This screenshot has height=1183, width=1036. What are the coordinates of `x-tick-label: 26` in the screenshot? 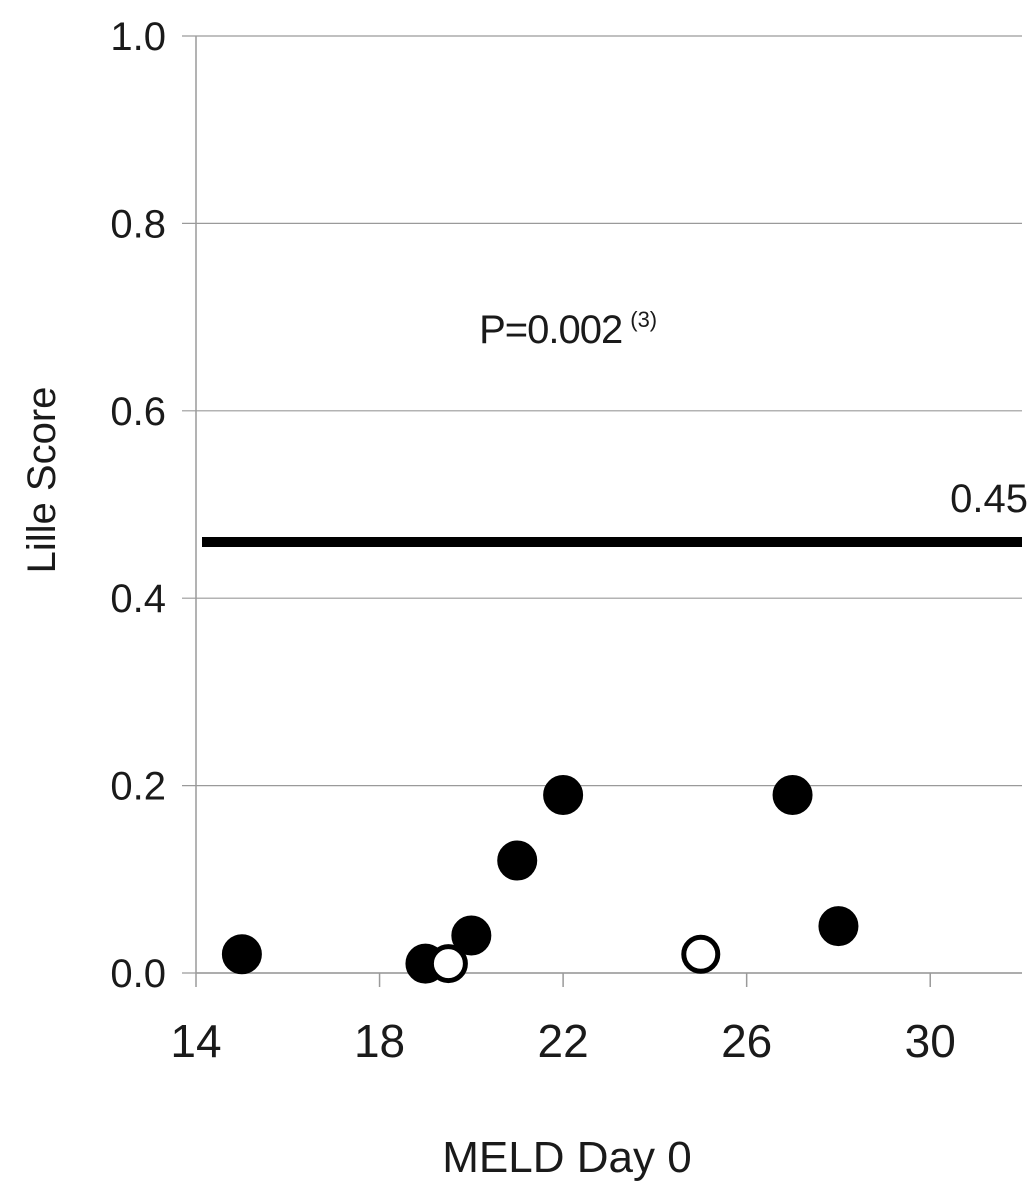 It's located at (746, 1041).